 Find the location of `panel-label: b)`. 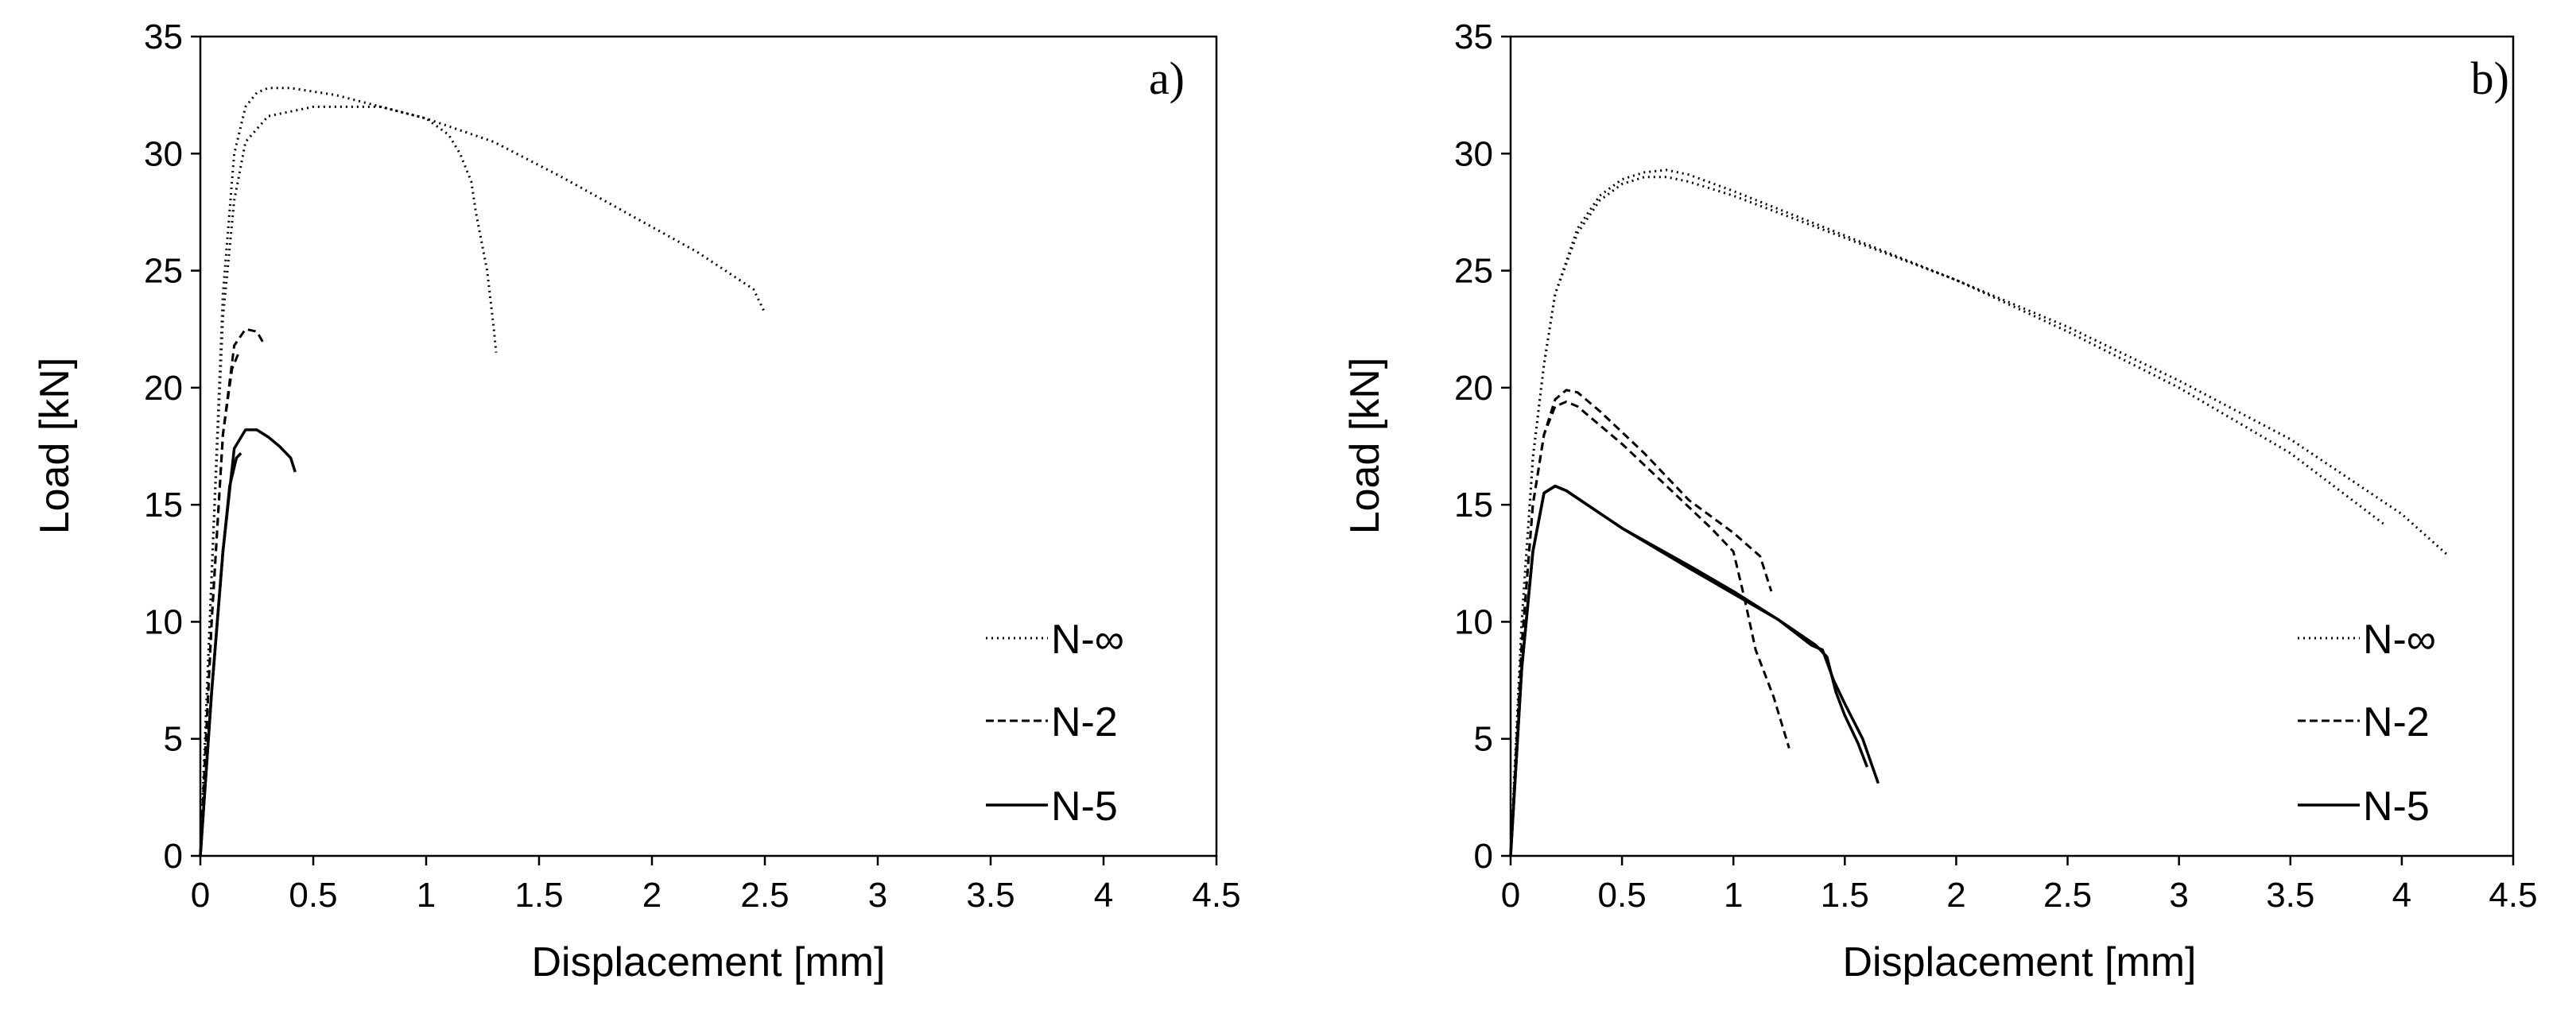

panel-label: b) is located at coordinates (2490, 78).